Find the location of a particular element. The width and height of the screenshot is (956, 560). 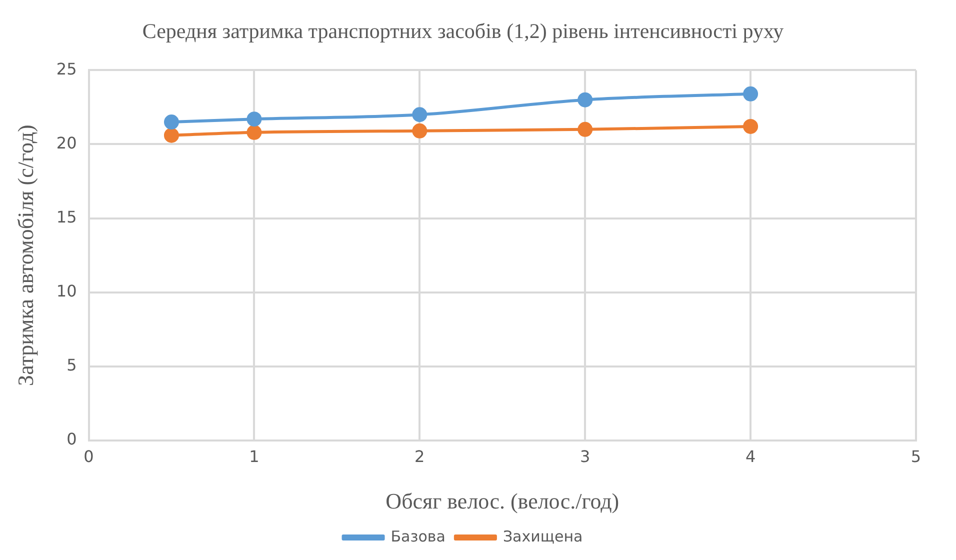

x-tick-label: 1 is located at coordinates (254, 456).